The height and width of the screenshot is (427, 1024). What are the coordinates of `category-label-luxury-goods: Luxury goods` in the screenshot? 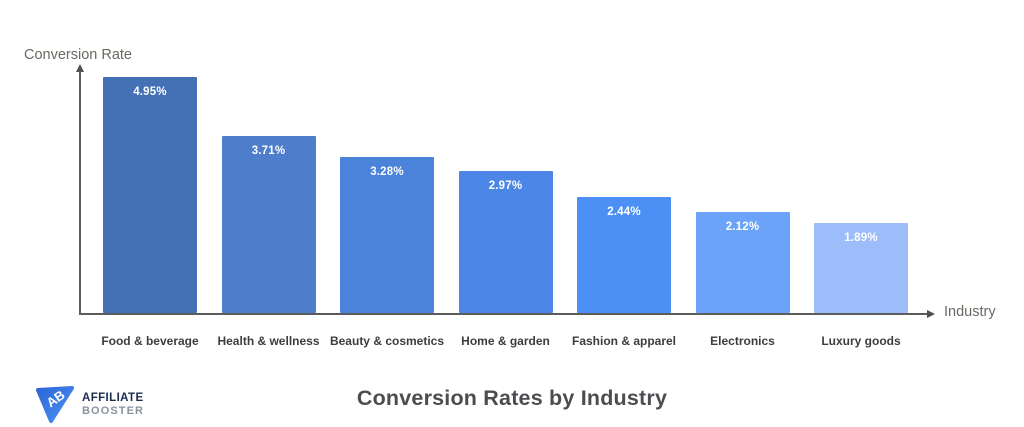 It's located at (861, 341).